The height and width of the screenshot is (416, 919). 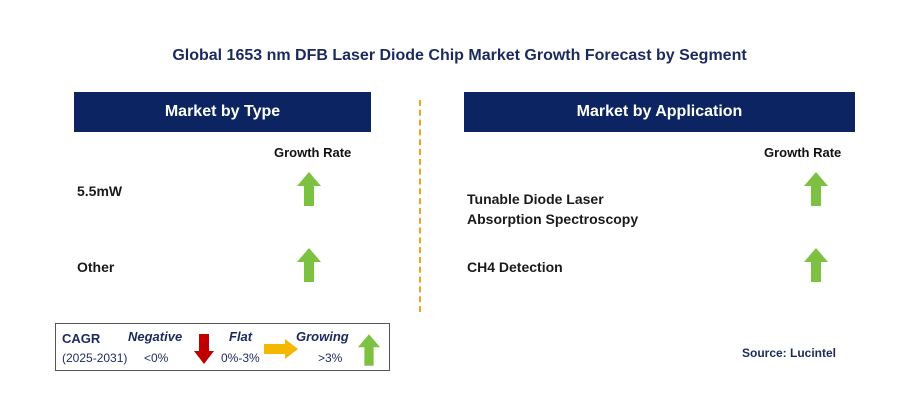 I want to click on type-panel-header: Market by Type, so click(x=222, y=112).